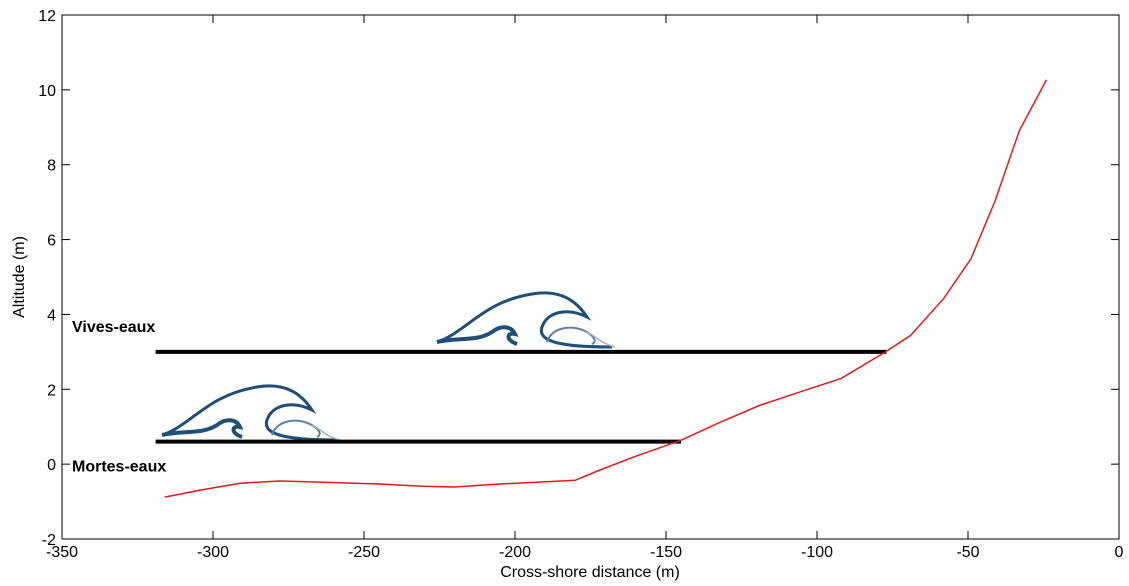 Image resolution: width=1129 pixels, height=586 pixels. Describe the element at coordinates (51, 241) in the screenshot. I see `y-tick-label: 6` at that location.